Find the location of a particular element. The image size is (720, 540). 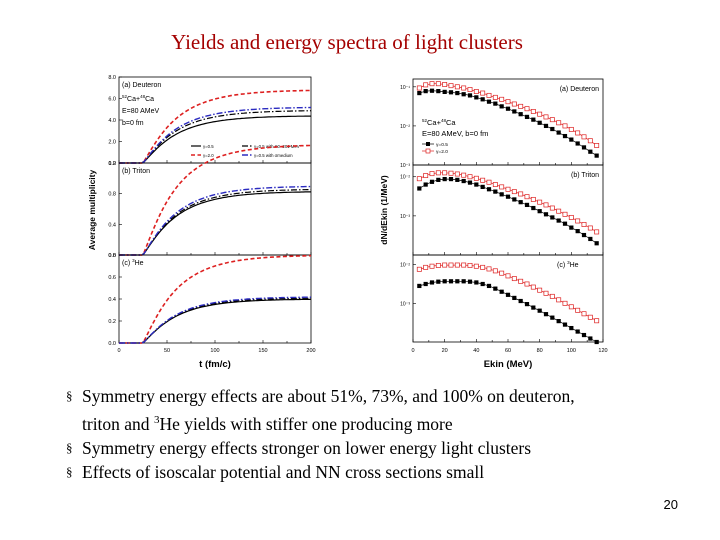

legend-label: γ=0.5 is located at coordinates (208, 146).